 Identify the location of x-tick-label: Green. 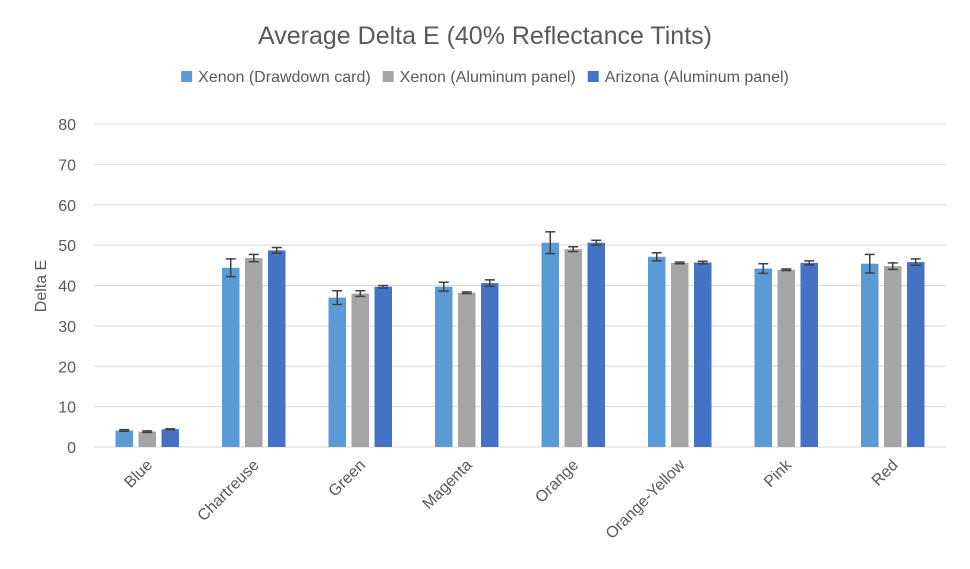
(347, 478).